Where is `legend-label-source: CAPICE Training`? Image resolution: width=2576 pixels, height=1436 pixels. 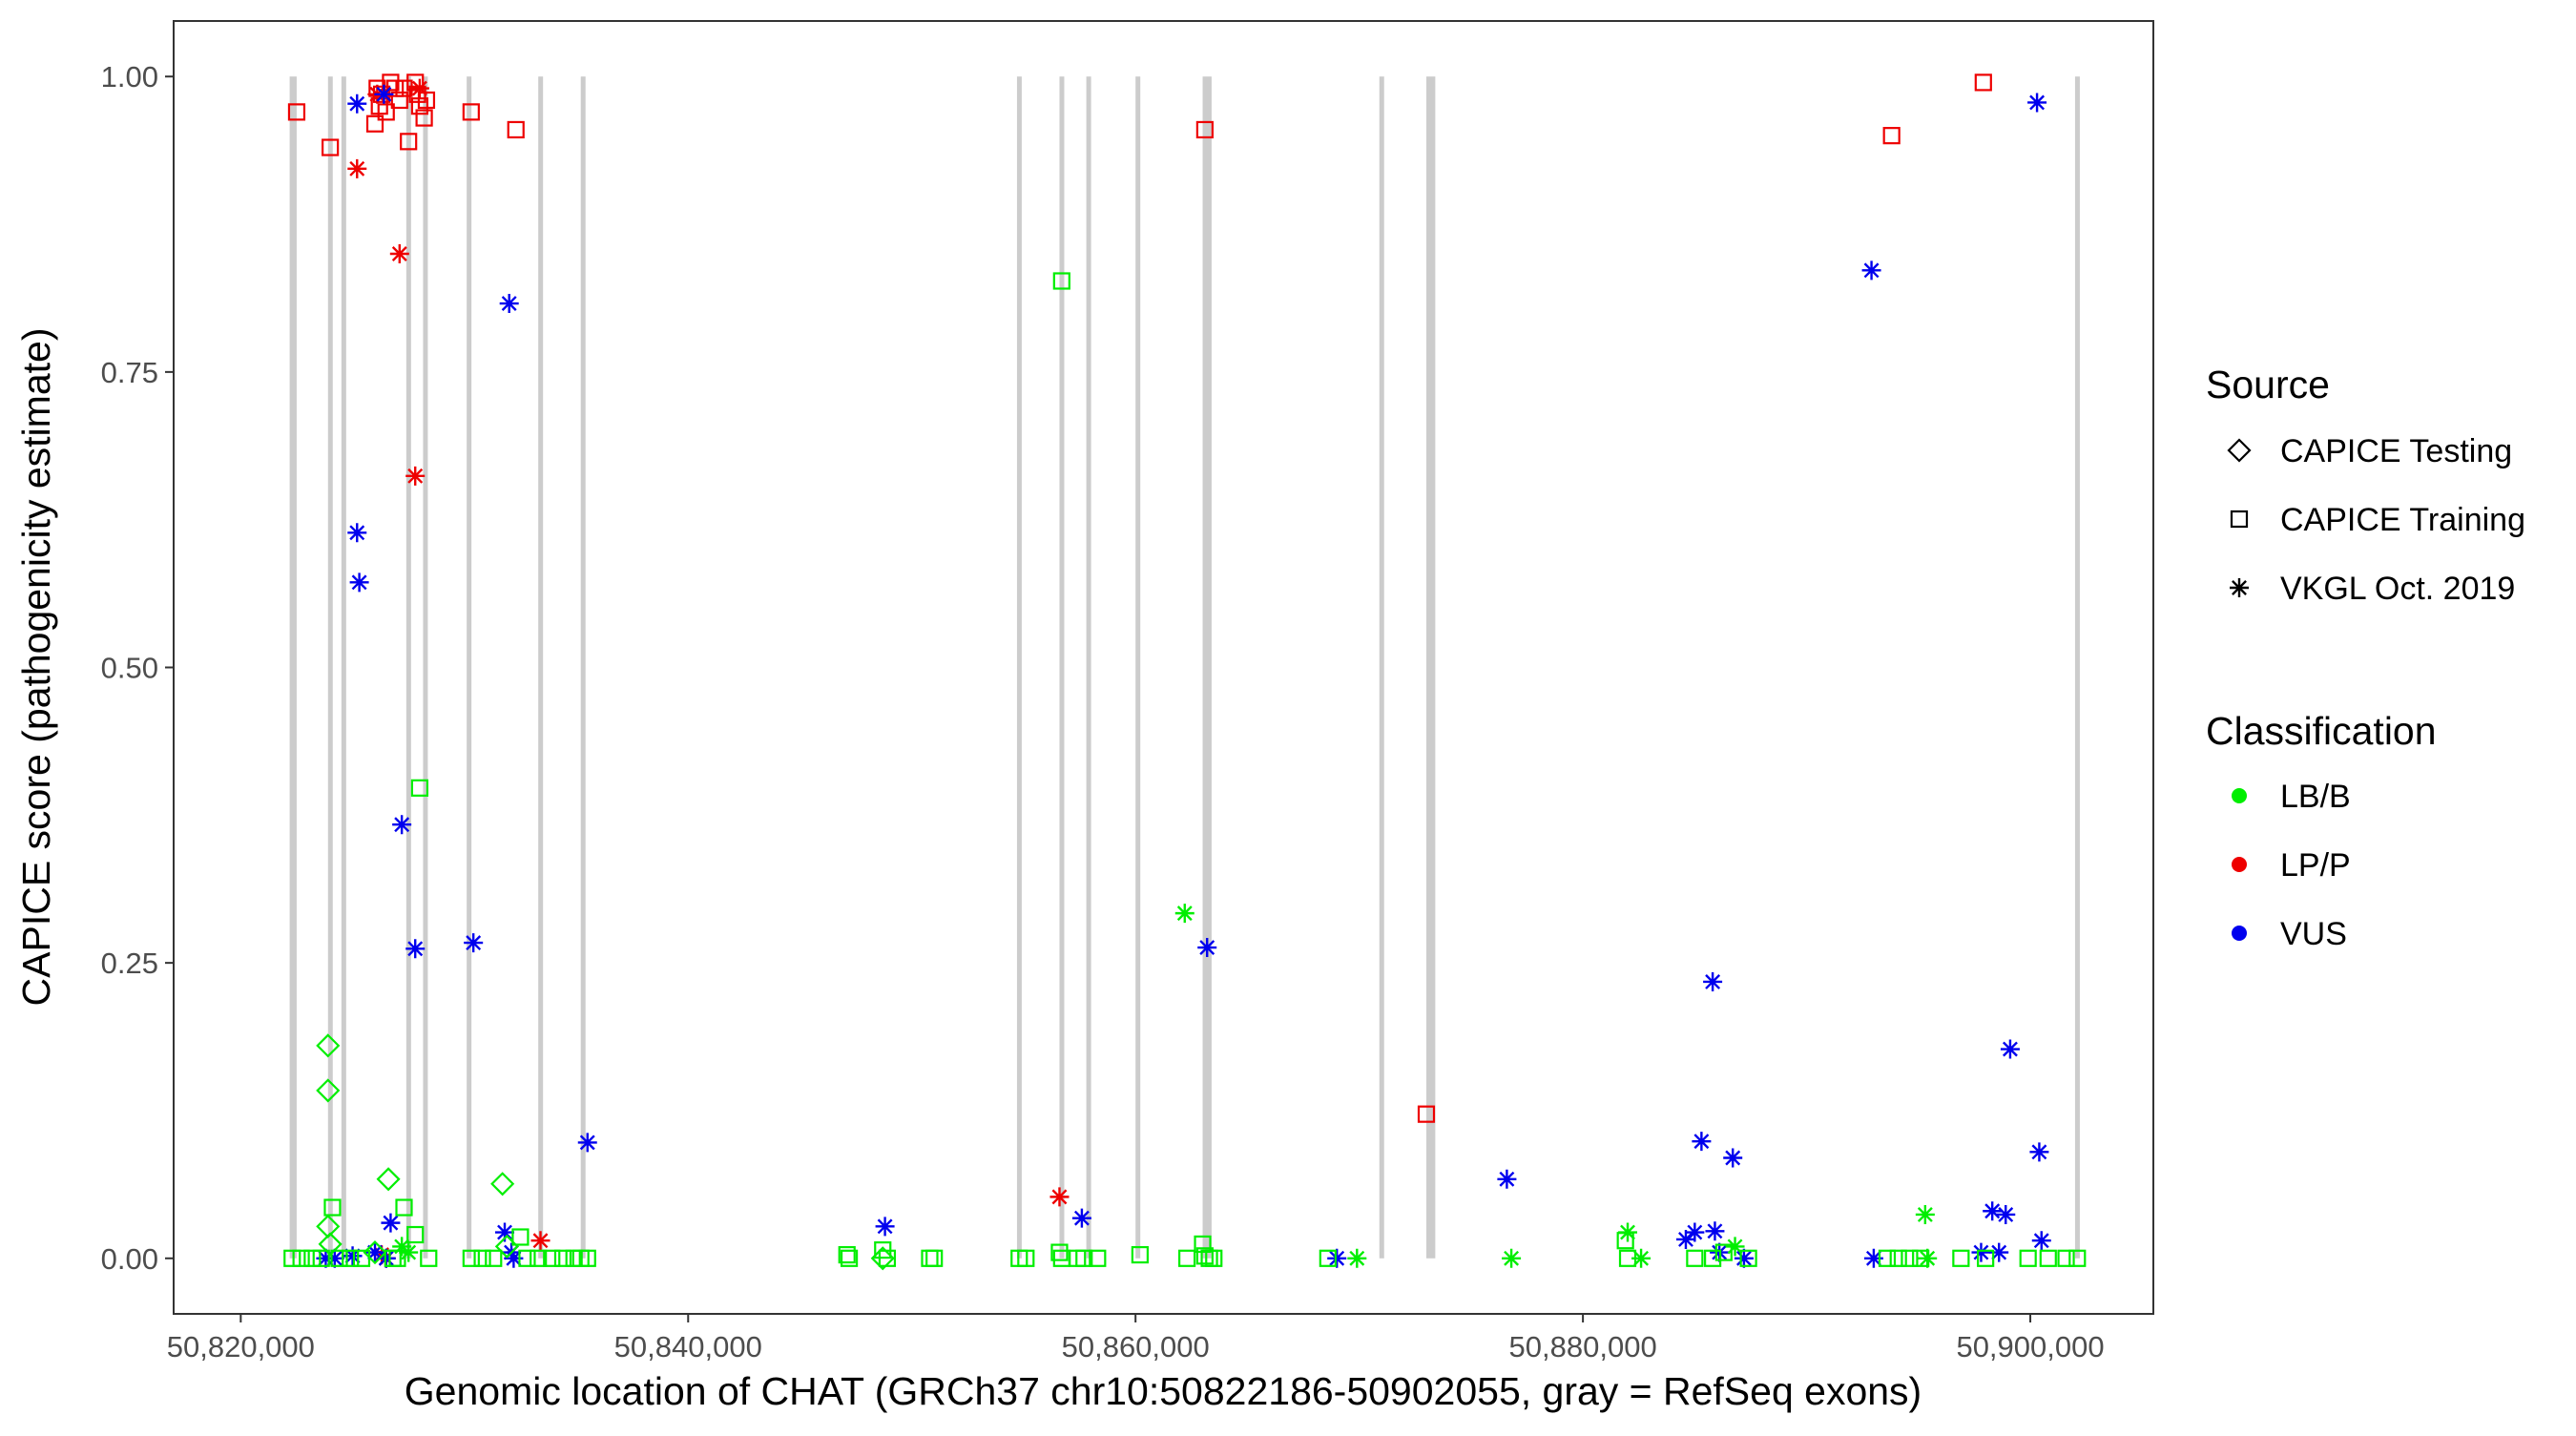
legend-label-source: CAPICE Training is located at coordinates (2402, 520).